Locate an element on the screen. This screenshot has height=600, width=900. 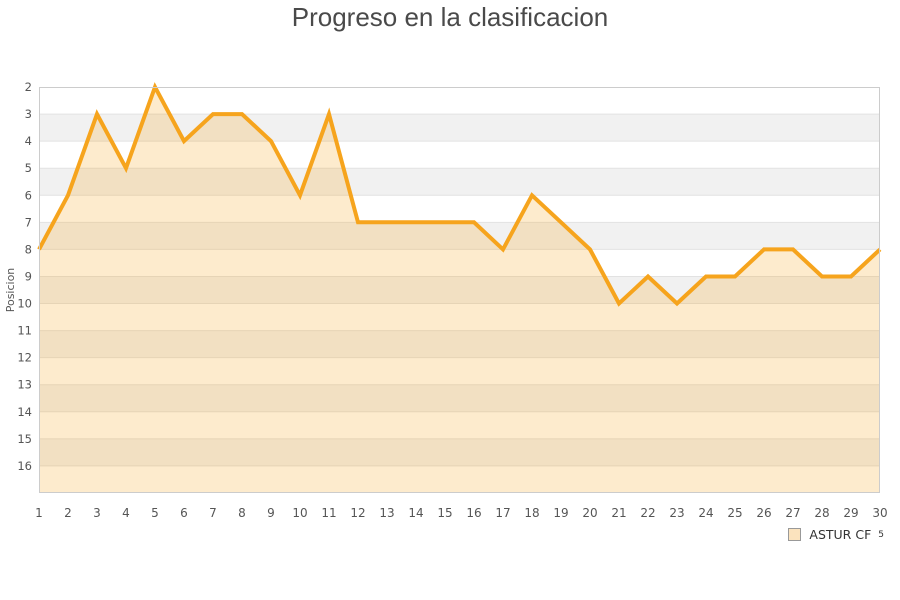
x-tick-label: 24 is located at coordinates (705, 513).